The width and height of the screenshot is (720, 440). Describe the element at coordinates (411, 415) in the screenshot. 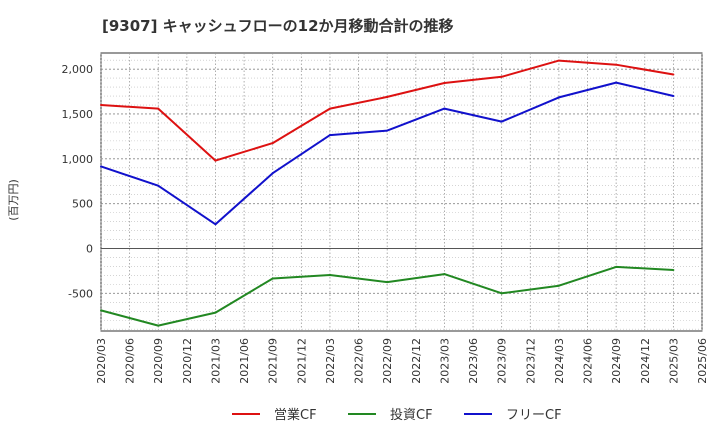

I see `legend-label: 投資CF` at that location.